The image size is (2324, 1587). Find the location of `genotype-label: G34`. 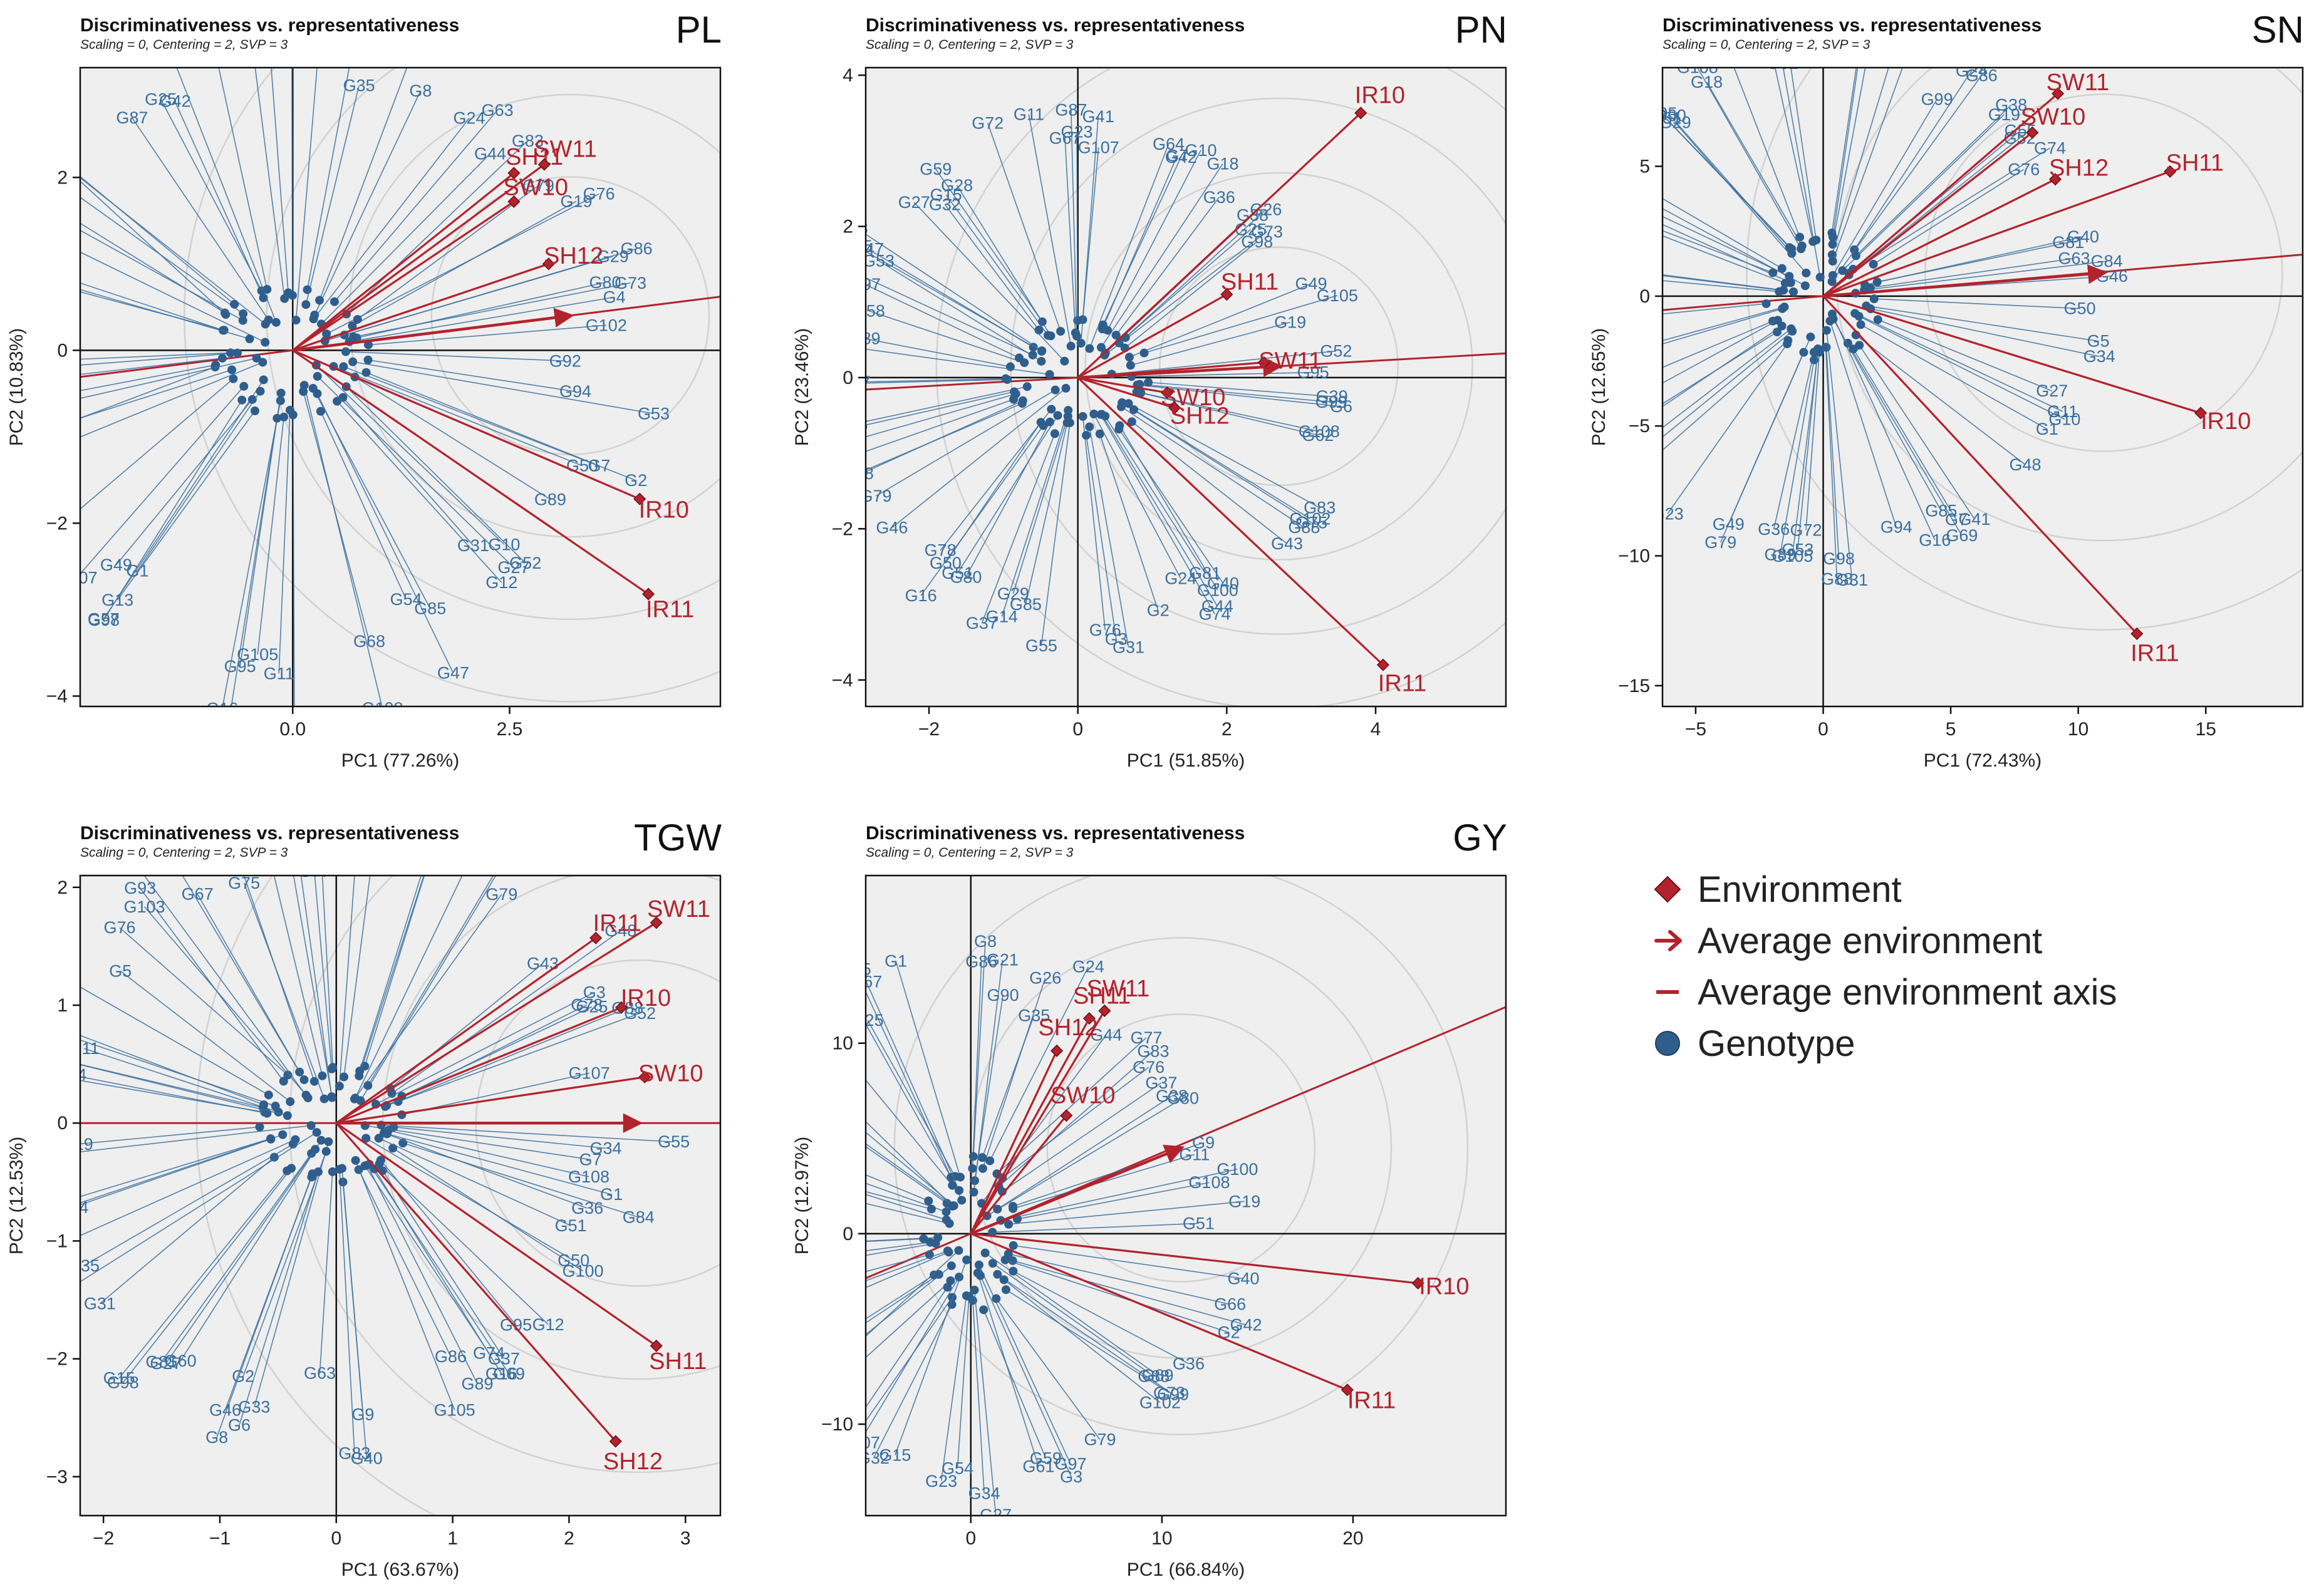

genotype-label: G34 is located at coordinates (984, 1493).